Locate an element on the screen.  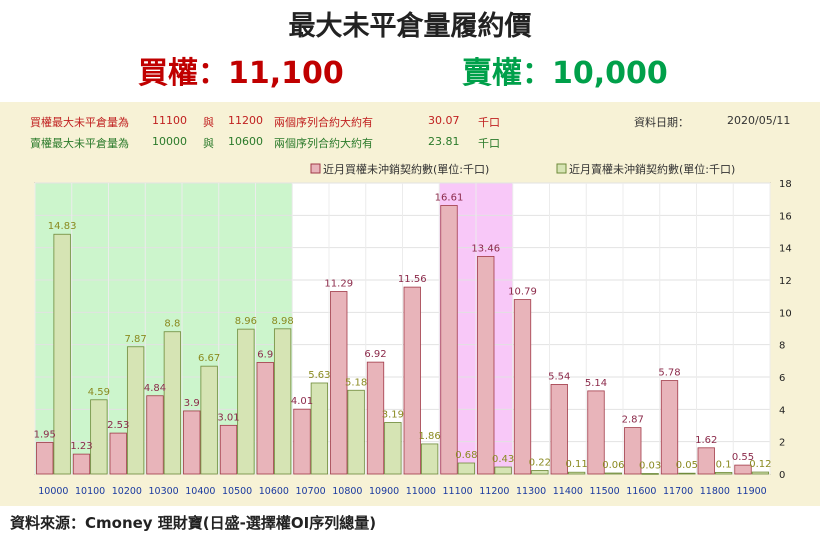
put-value-label: 0.22 is located at coordinates (540, 462).